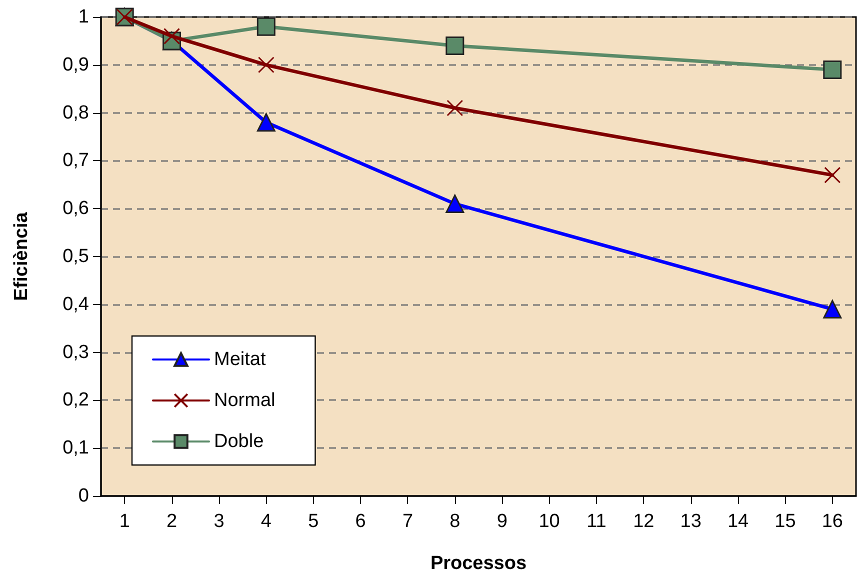 The height and width of the screenshot is (588, 868). What do you see at coordinates (643, 521) in the screenshot?
I see `x-tick-label: 12` at bounding box center [643, 521].